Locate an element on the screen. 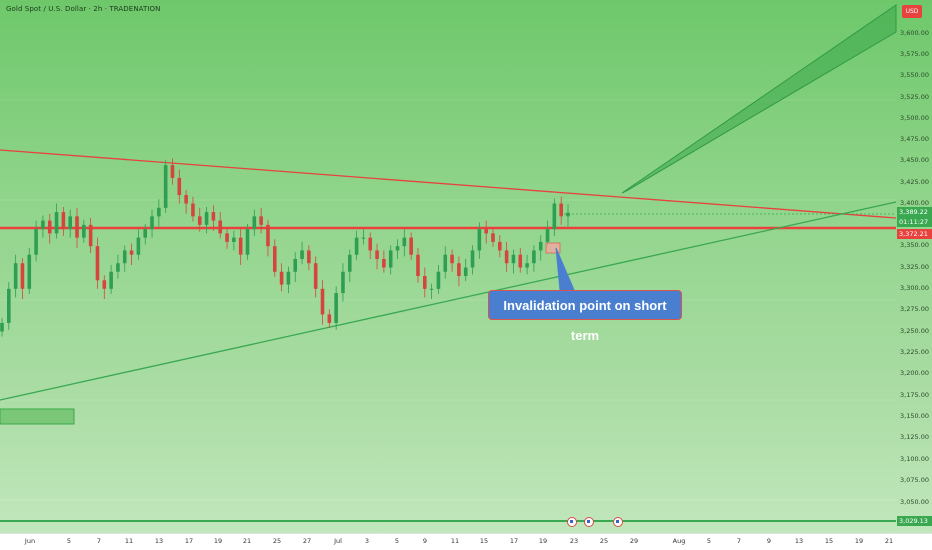  descending-trendline is located at coordinates (448, 184).